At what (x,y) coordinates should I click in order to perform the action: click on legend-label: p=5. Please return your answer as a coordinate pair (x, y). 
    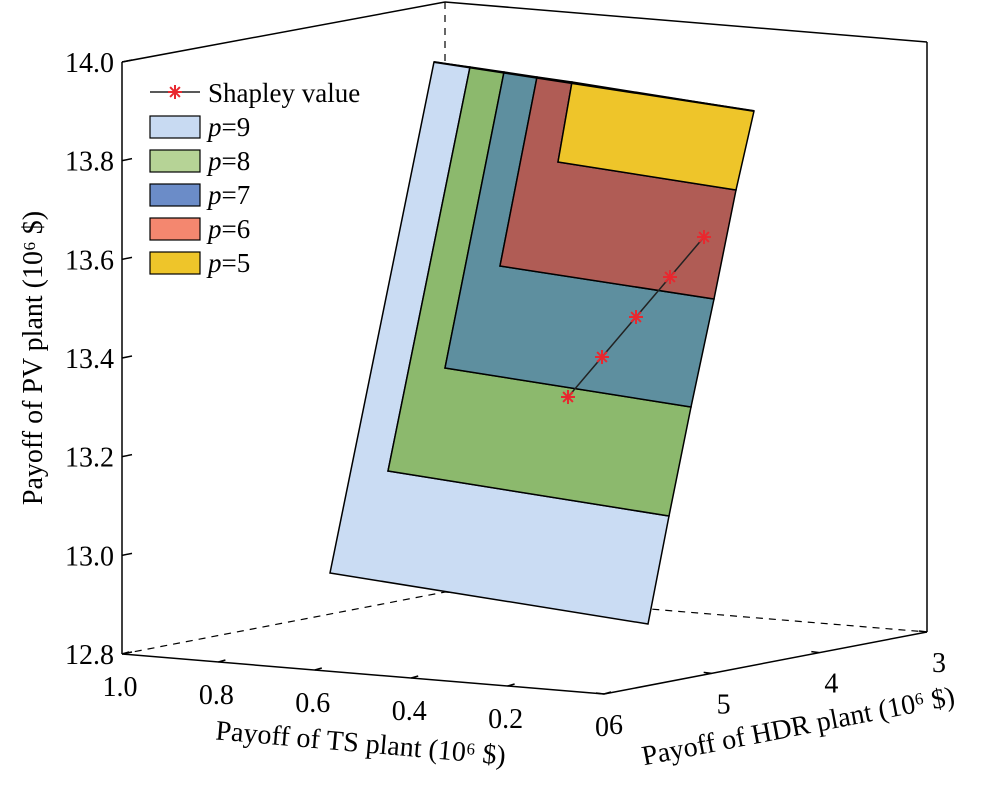
    Looking at the image, I should click on (228, 263).